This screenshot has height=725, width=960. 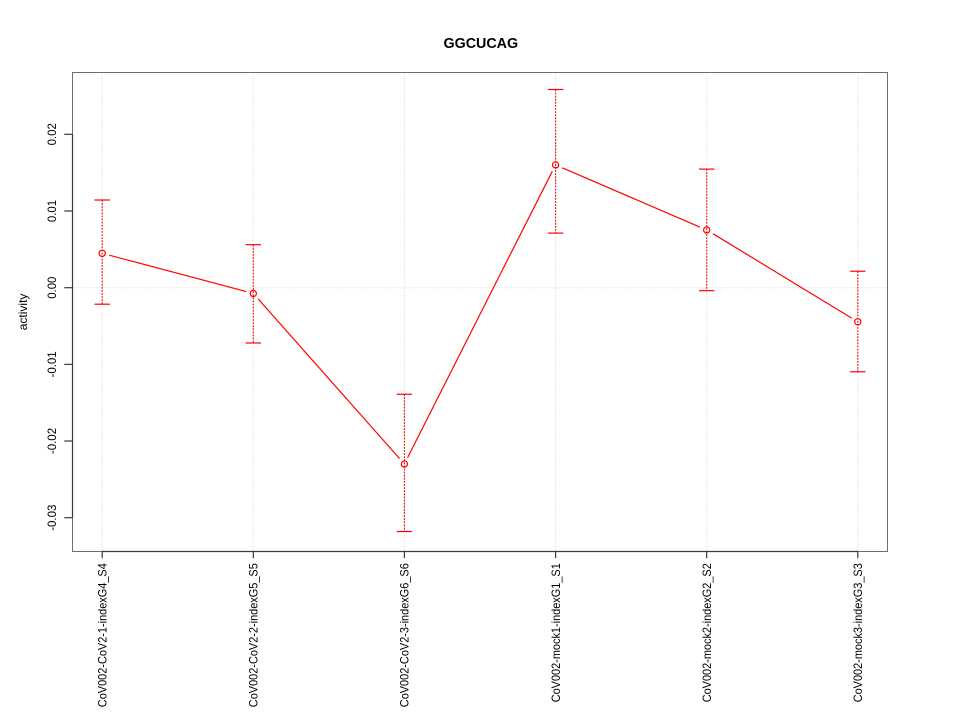 I want to click on svg-text: activity, so click(x=23, y=312).